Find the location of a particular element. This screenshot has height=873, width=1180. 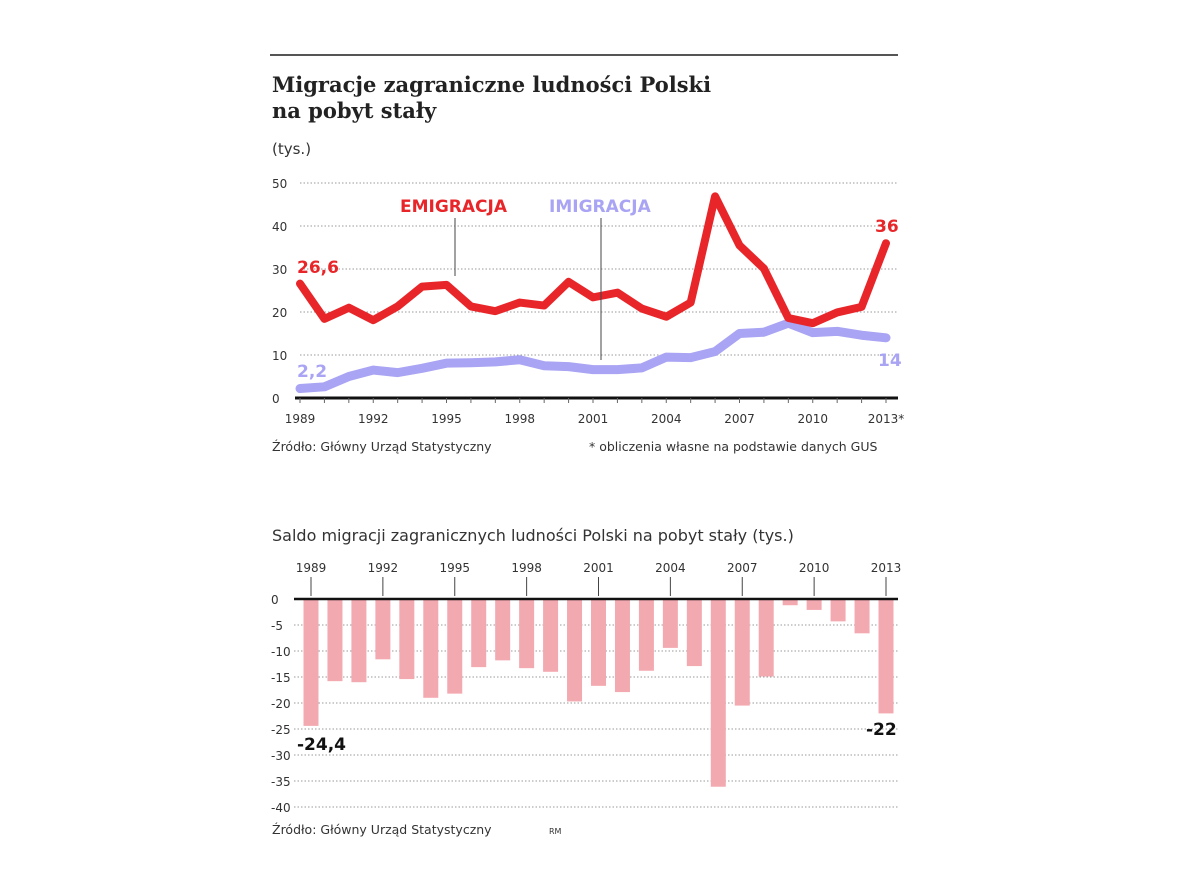

y-tick-label: -25 is located at coordinates (281, 730).